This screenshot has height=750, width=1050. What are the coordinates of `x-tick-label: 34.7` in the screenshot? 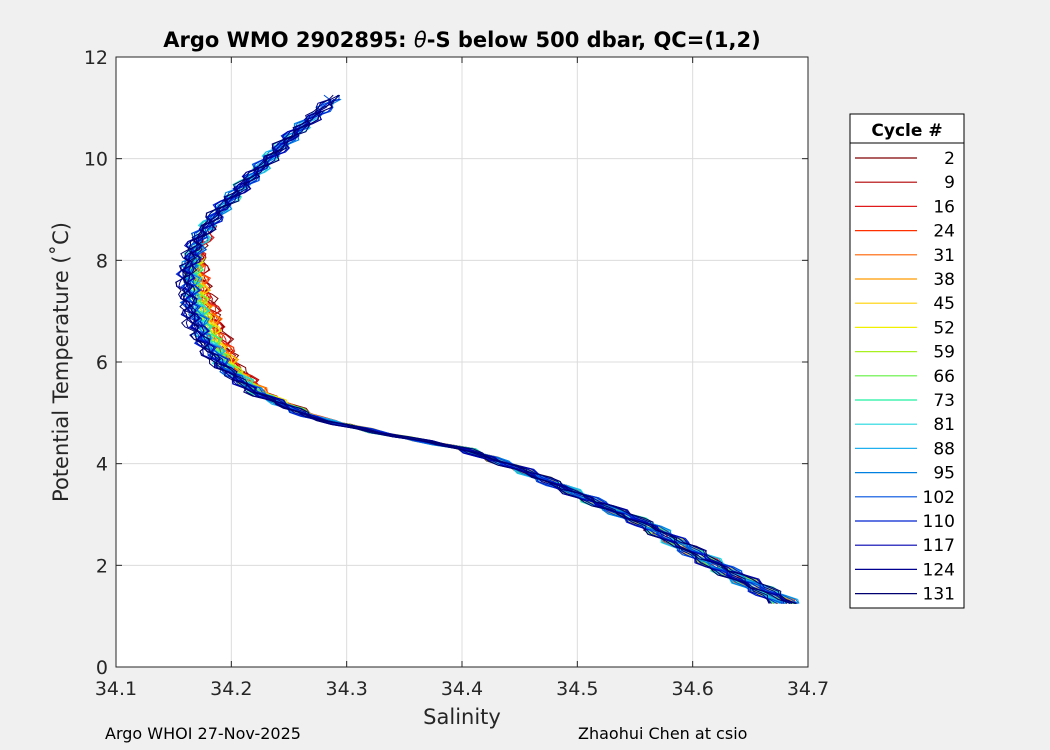 It's located at (808, 689).